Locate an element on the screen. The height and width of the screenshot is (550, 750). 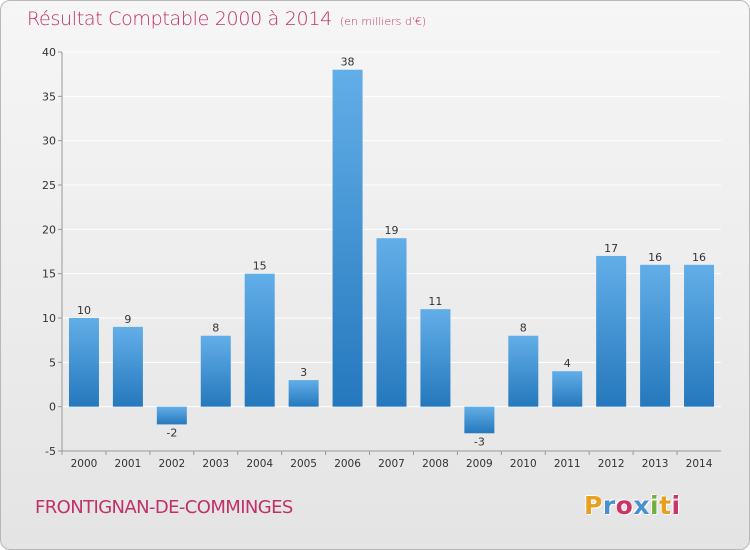
bar-2000 is located at coordinates (83, 362).